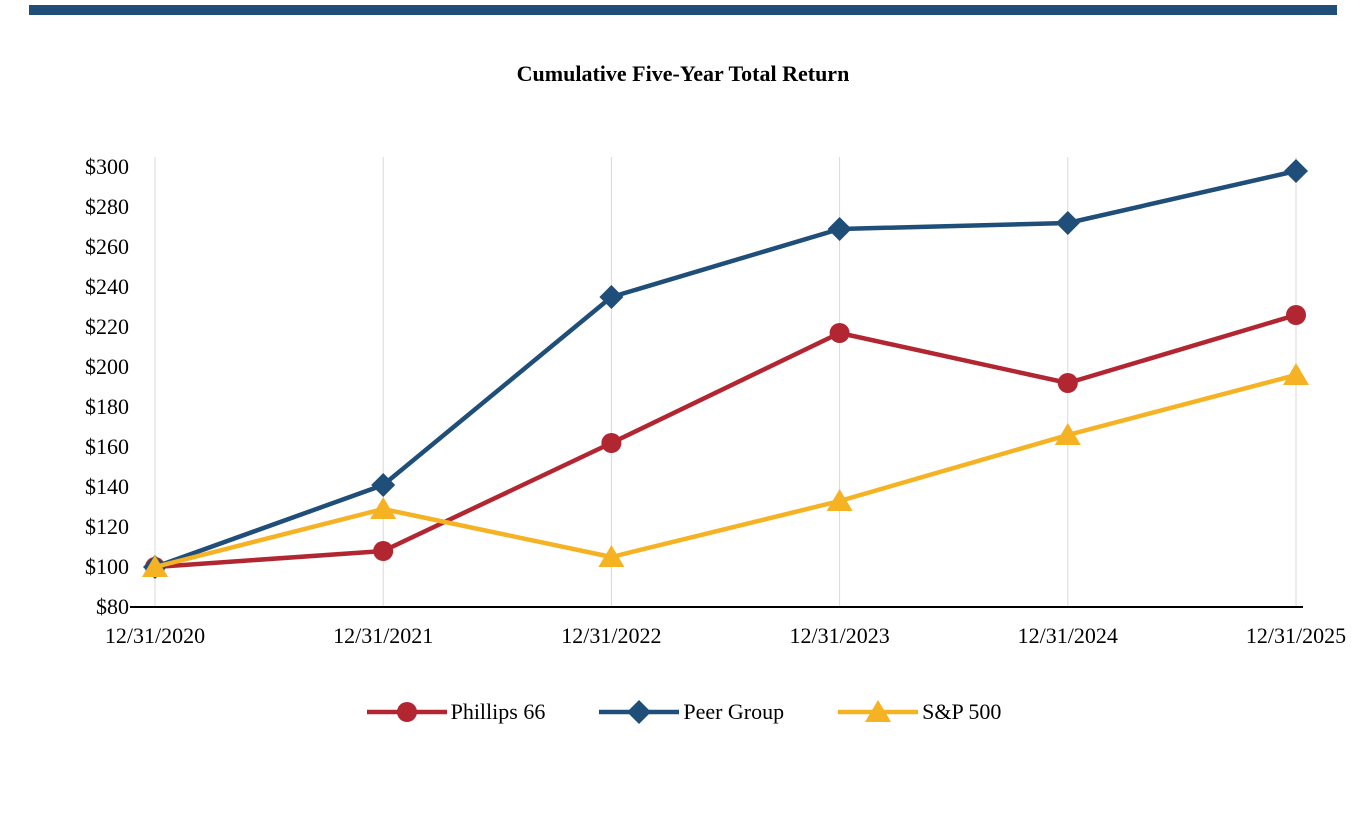  What do you see at coordinates (107, 166) in the screenshot?
I see `y-tick-label: $300` at bounding box center [107, 166].